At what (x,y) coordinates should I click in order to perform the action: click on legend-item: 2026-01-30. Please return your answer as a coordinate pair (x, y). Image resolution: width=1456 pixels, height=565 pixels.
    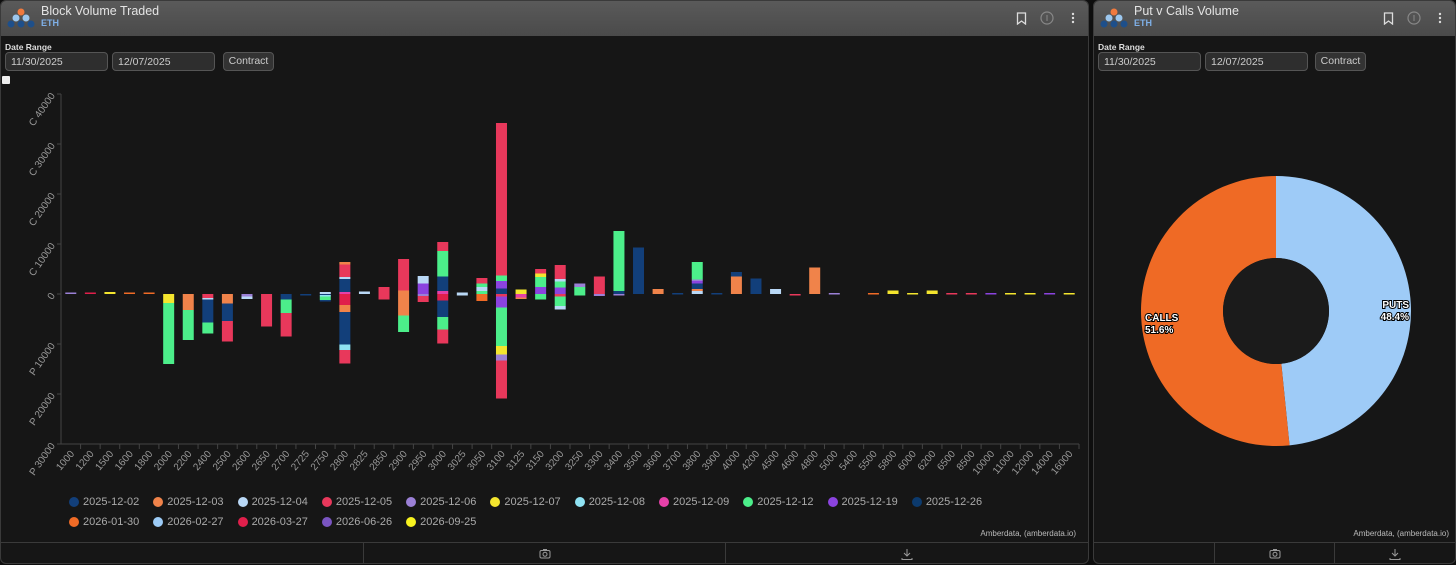
    Looking at the image, I should click on (104, 522).